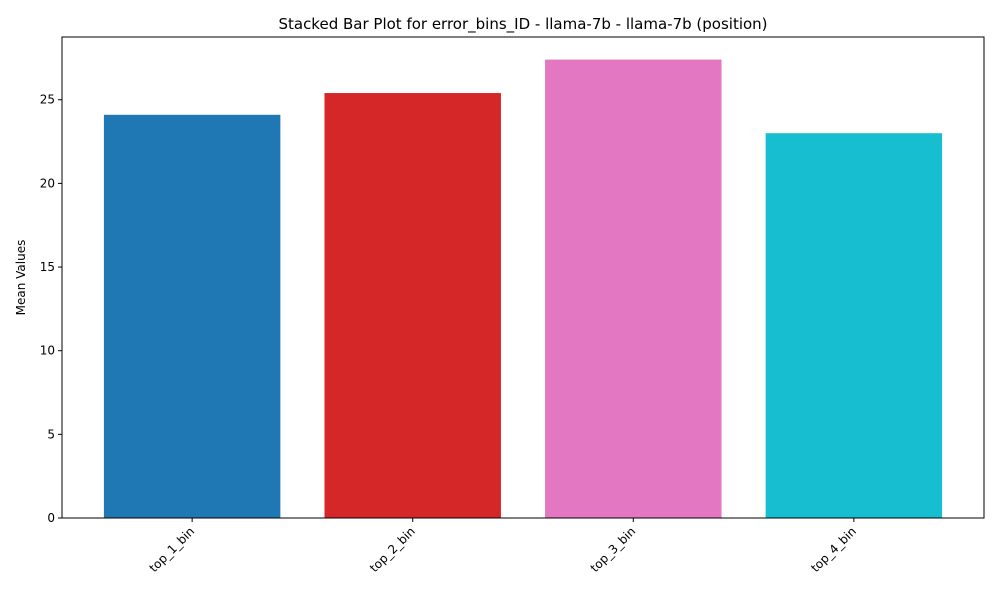  I want to click on bar-top_1_bin, so click(192, 316).